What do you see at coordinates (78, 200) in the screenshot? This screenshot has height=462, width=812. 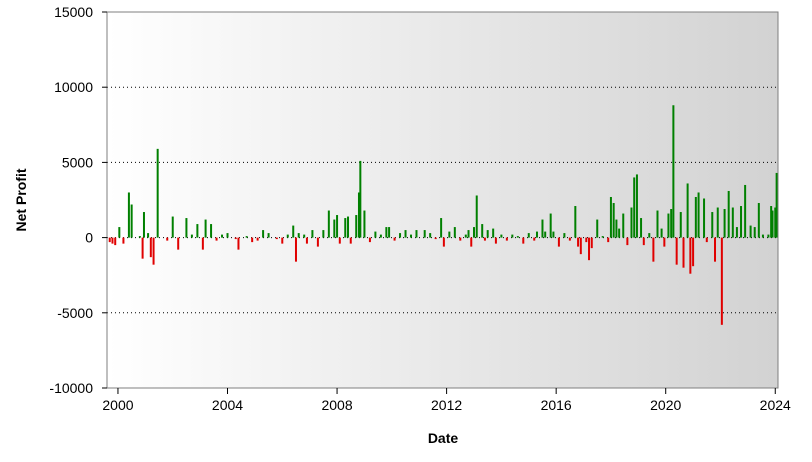 I see `y-axis-ticks: -10000 -5000 0 5000 10000 15000` at bounding box center [78, 200].